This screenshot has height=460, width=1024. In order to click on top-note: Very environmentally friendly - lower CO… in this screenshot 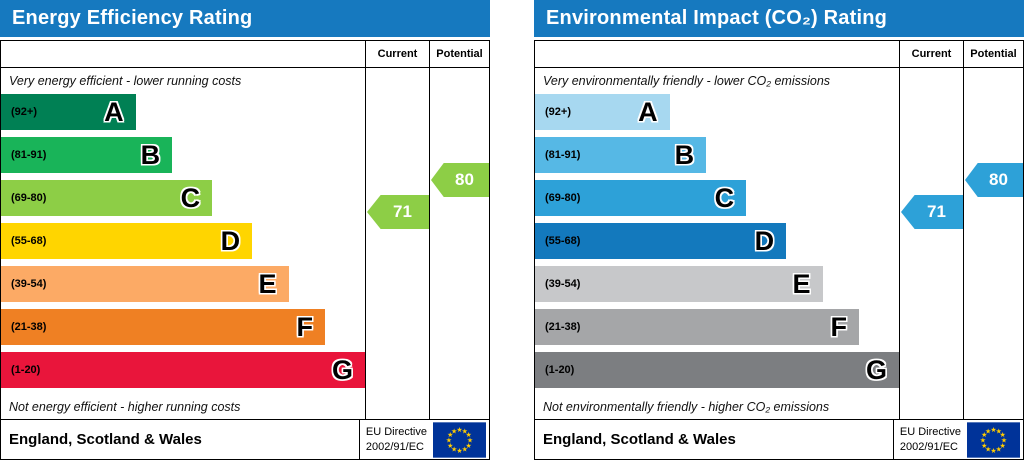, I will do `click(687, 81)`.